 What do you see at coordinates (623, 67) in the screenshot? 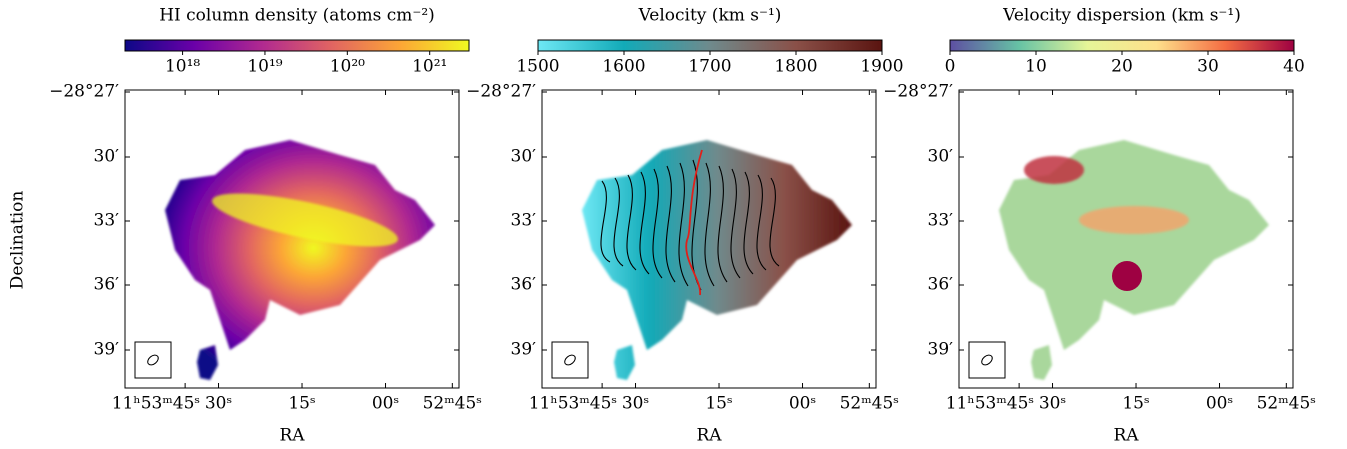
I see `colorbar-tick-label: 1600` at bounding box center [623, 67].